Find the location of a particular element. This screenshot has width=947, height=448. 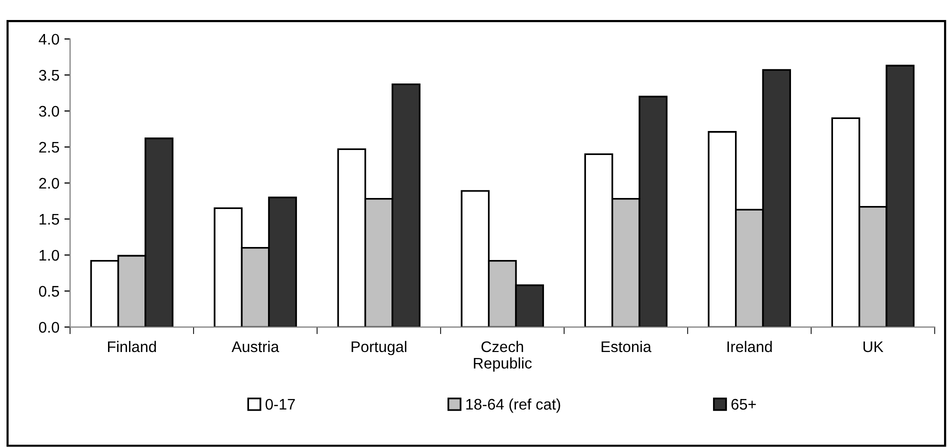

y-tick-label: 1.5 is located at coordinates (50, 219).